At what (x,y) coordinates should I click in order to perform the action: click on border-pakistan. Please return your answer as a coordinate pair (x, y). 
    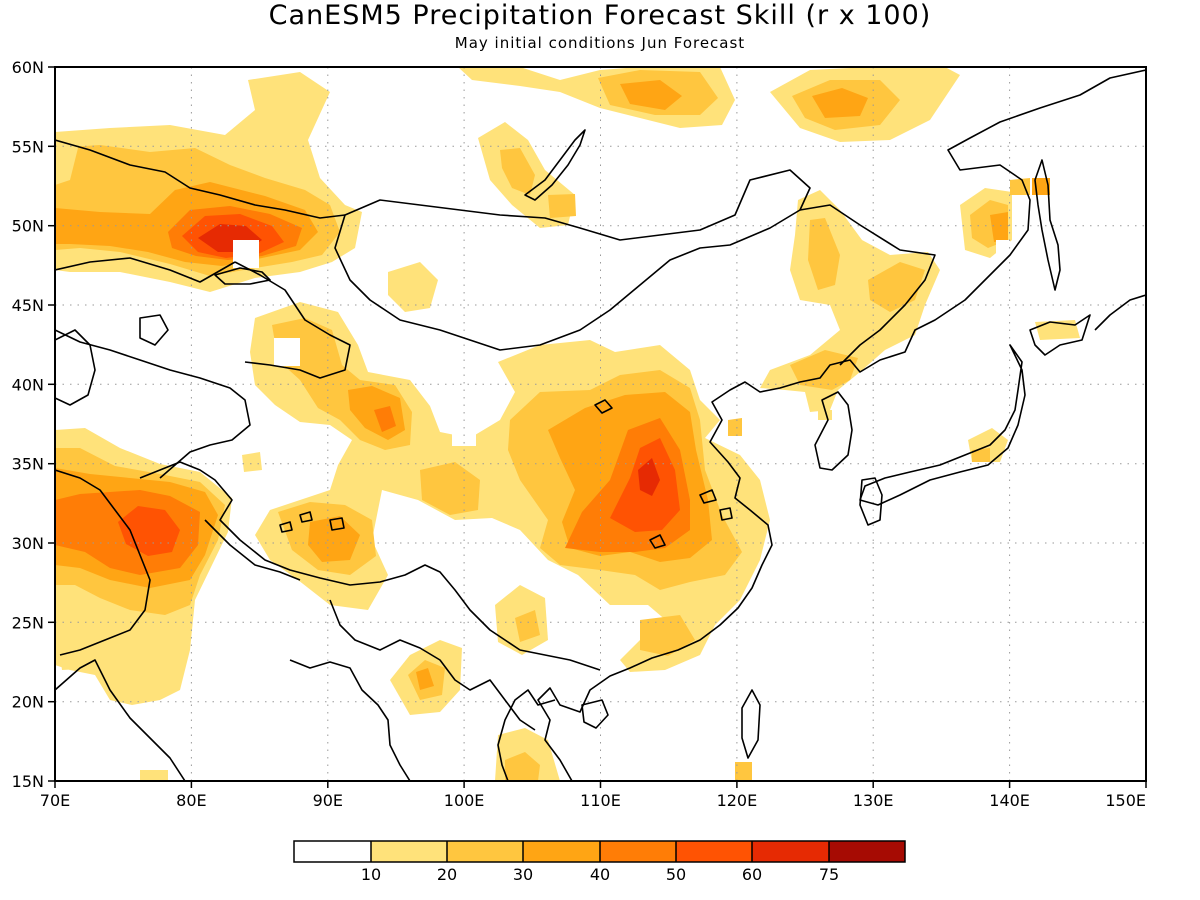
    Looking at the image, I should click on (103, 562).